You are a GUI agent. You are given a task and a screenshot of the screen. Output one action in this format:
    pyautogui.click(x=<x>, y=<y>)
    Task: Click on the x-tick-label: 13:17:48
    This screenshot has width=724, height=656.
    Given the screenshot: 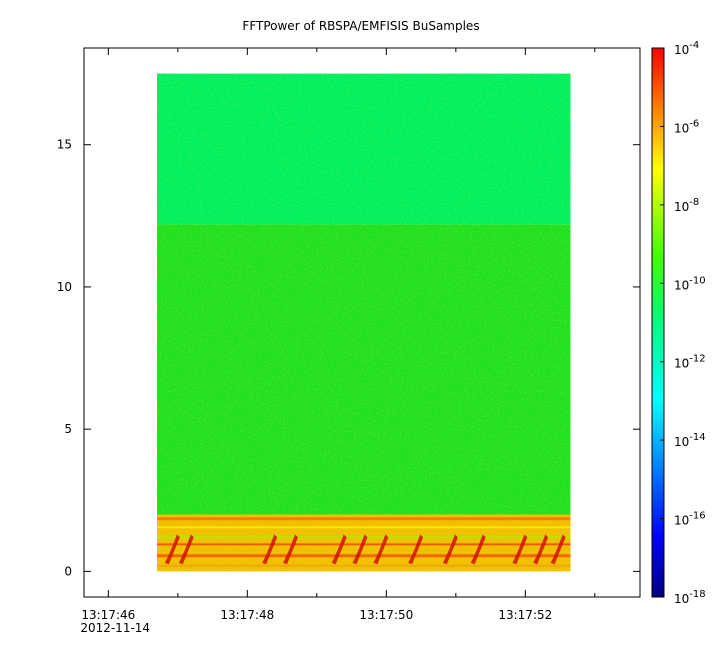 What is the action you would take?
    pyautogui.click(x=247, y=615)
    